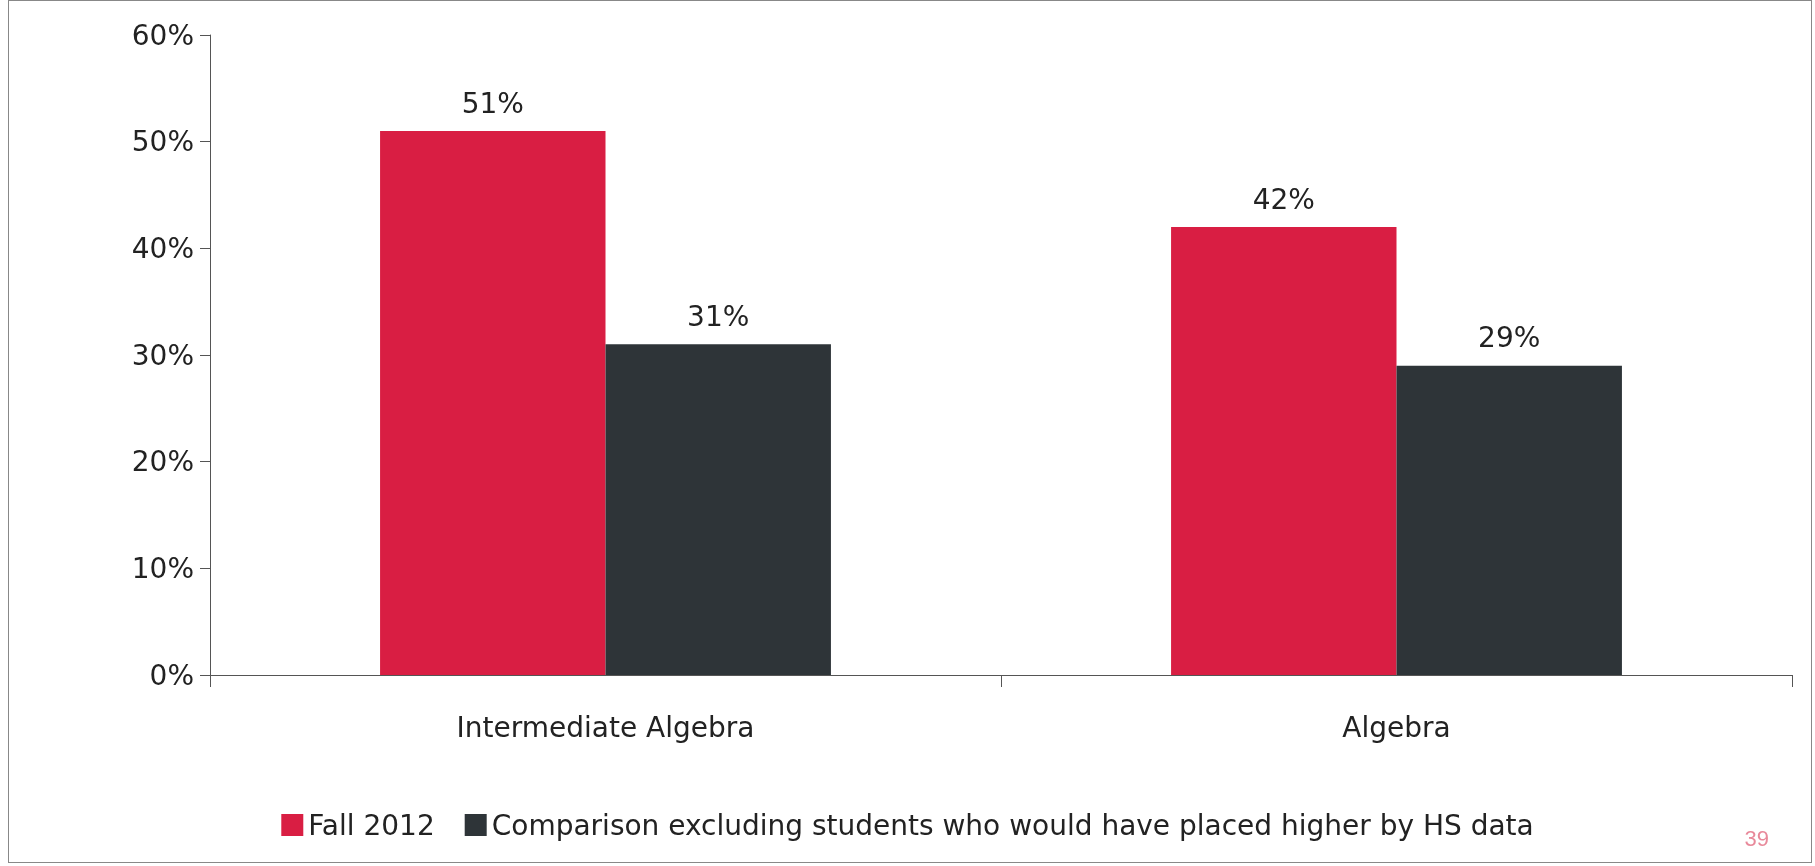 This screenshot has height=866, width=1815. What do you see at coordinates (371, 825) in the screenshot?
I see `legend-label: Fall 2012` at bounding box center [371, 825].